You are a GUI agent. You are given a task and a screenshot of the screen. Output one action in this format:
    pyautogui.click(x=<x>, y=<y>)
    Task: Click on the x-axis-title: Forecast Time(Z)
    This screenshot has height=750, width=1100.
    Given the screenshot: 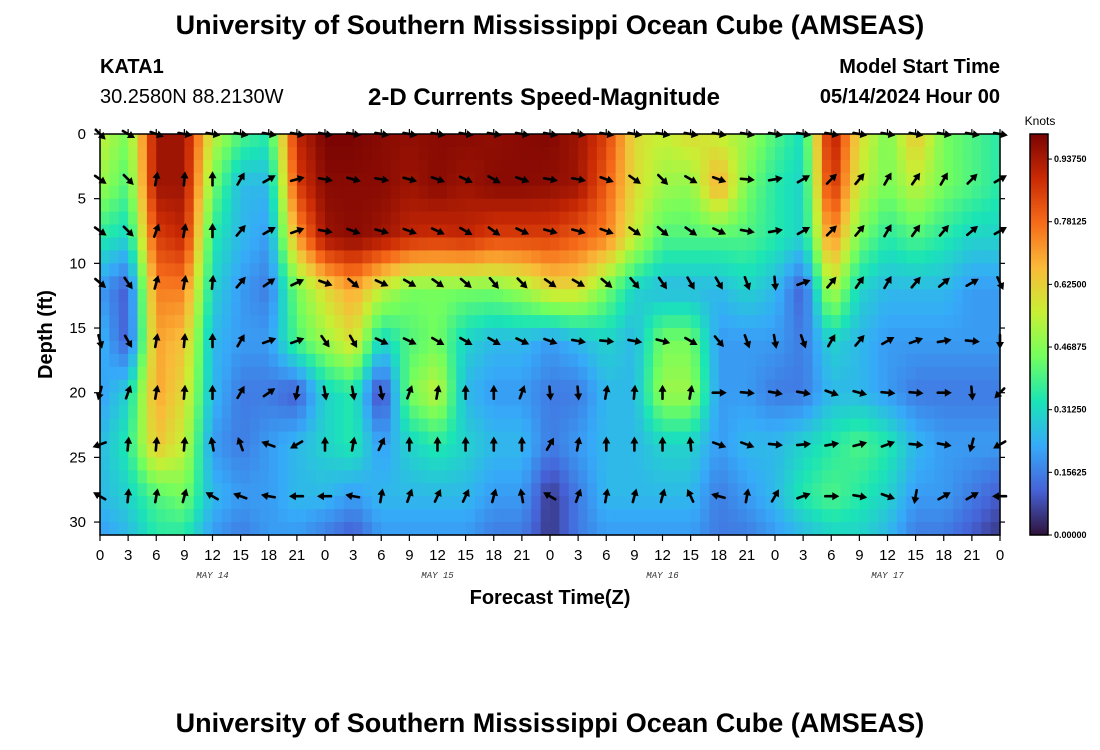 What is the action you would take?
    pyautogui.click(x=550, y=598)
    